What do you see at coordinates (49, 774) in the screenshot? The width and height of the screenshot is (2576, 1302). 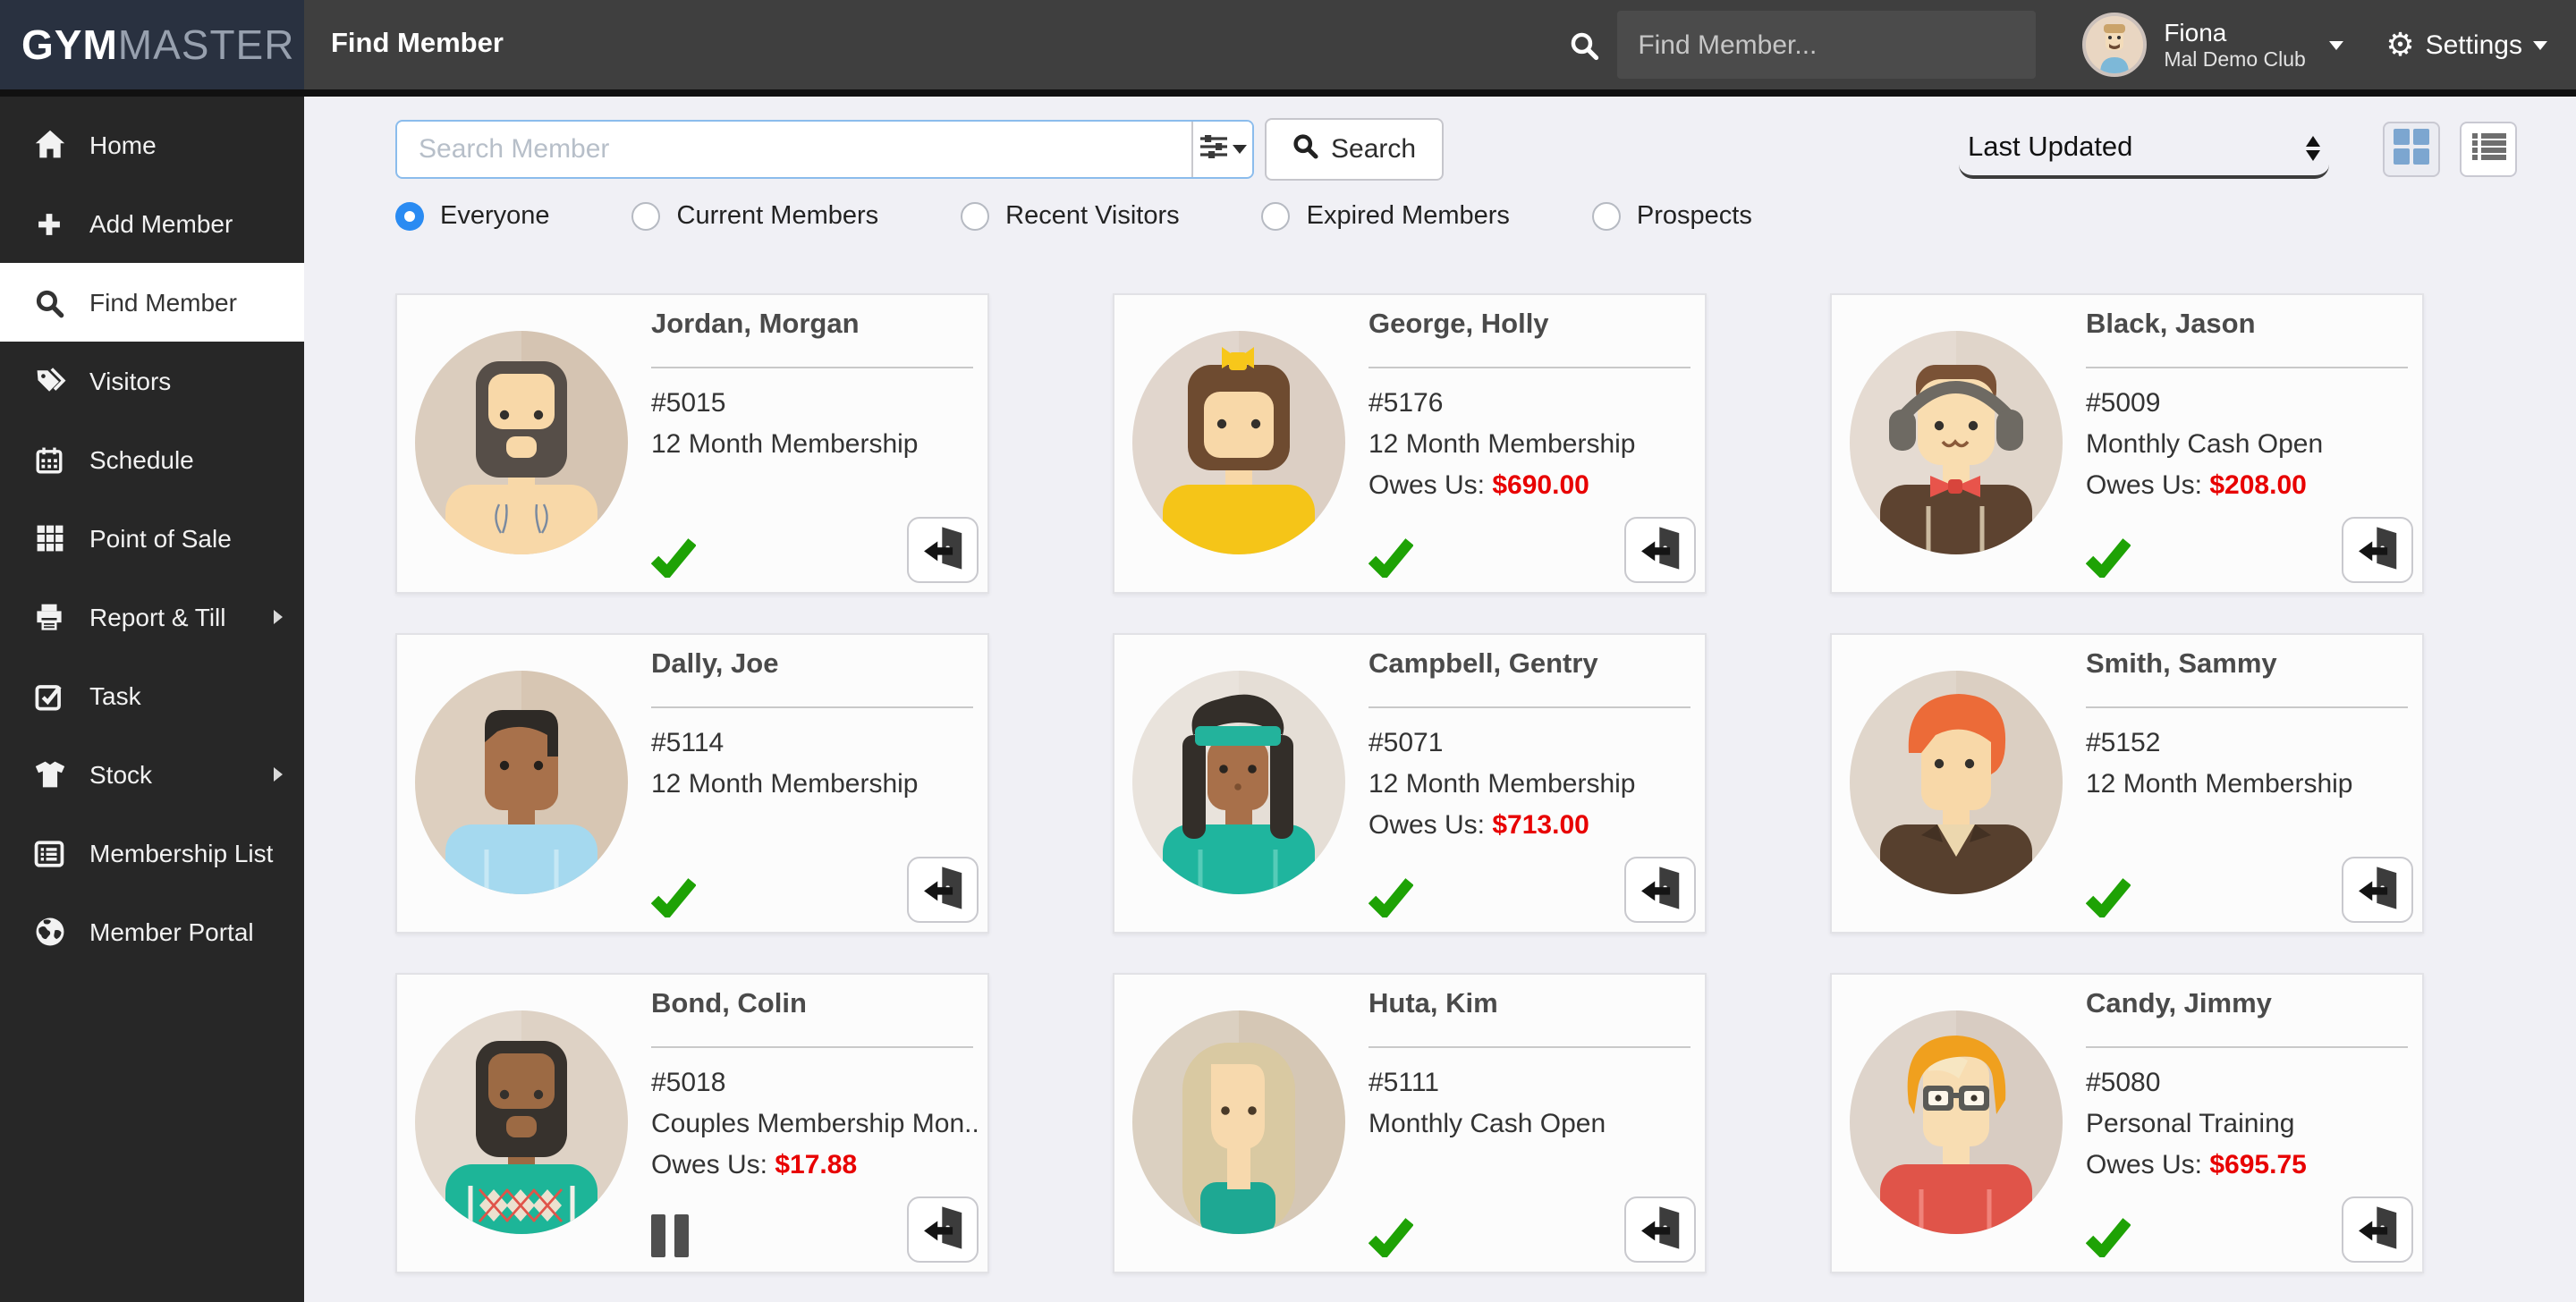 I see `shirt-icon` at bounding box center [49, 774].